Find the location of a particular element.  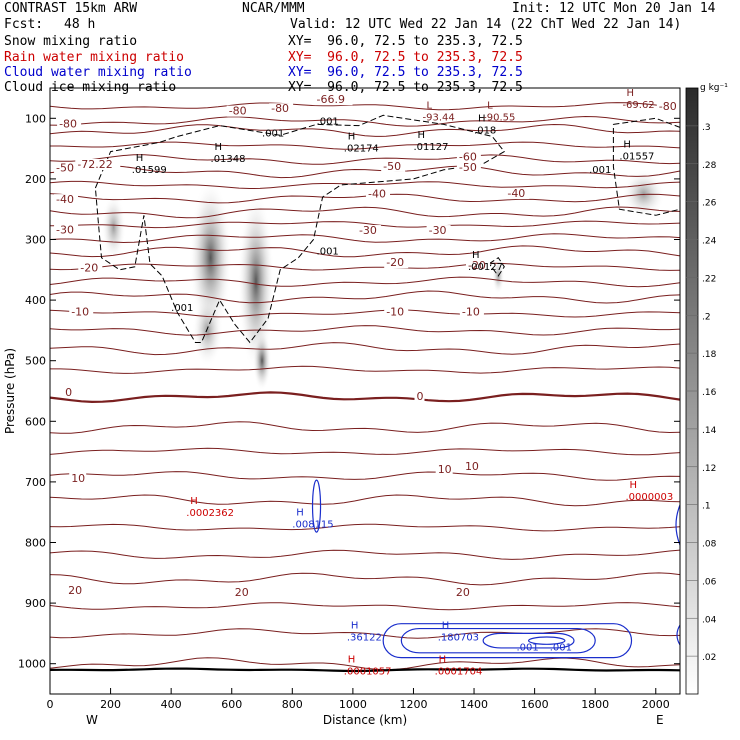

init-time: Init: 12 UTC Mon 20 Jan 14 is located at coordinates (614, 8).